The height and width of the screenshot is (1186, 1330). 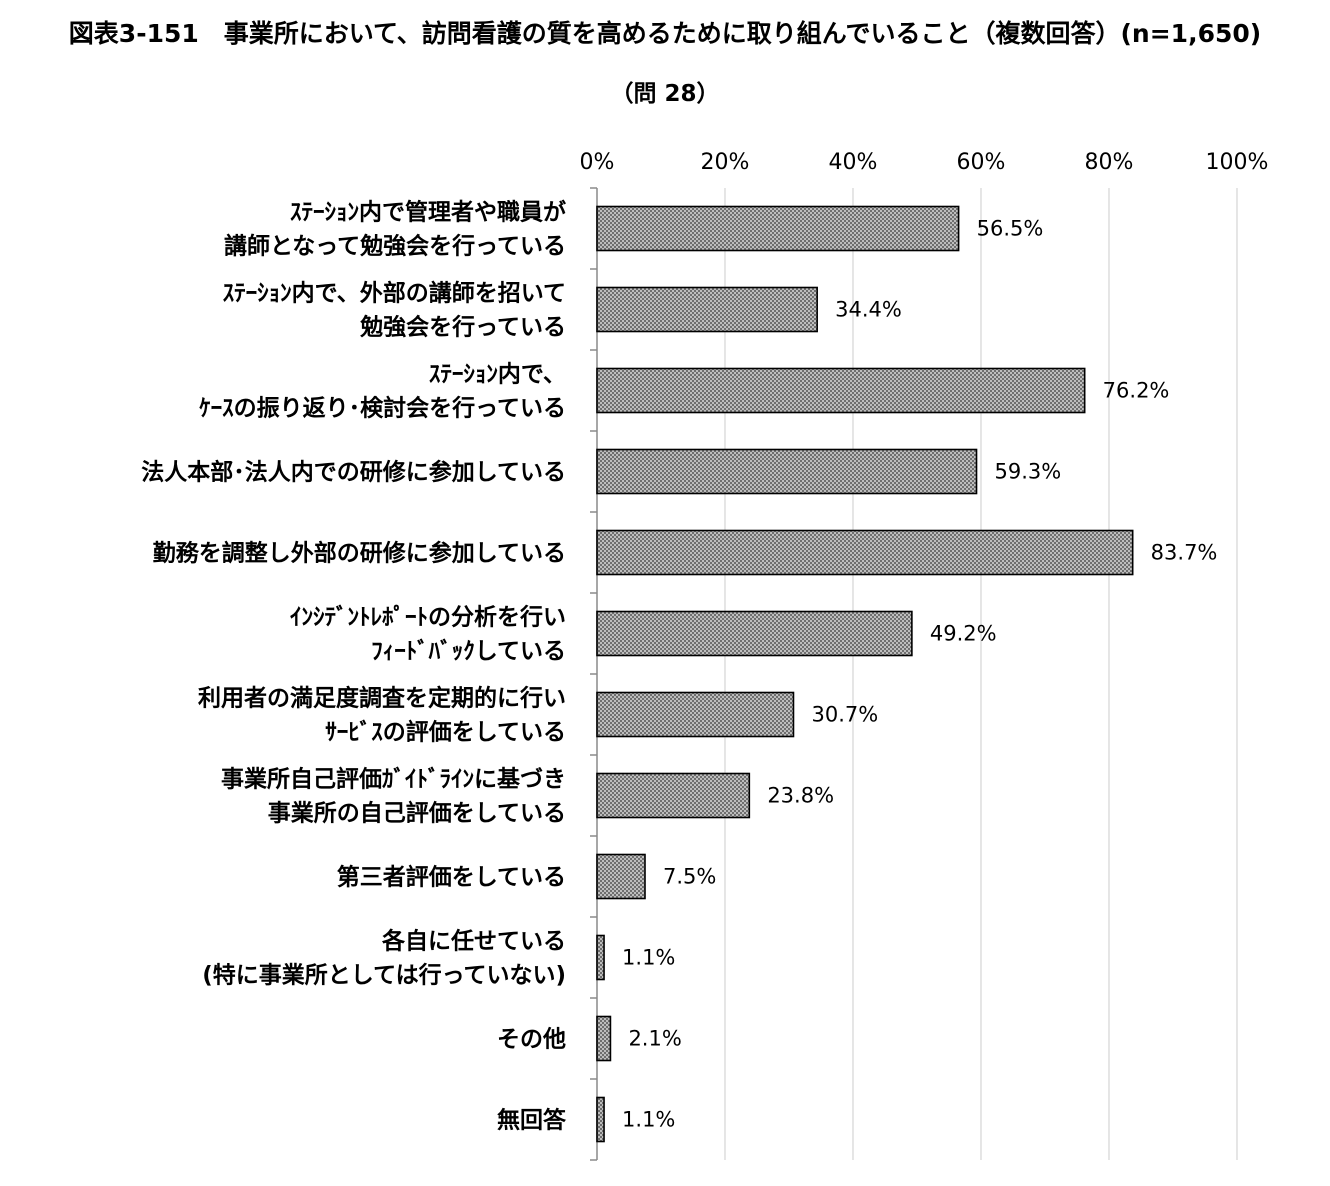 What do you see at coordinates (445, 732) in the screenshot?
I see `category-label: ｻｰﾋﾞｽの評価をしている` at bounding box center [445, 732].